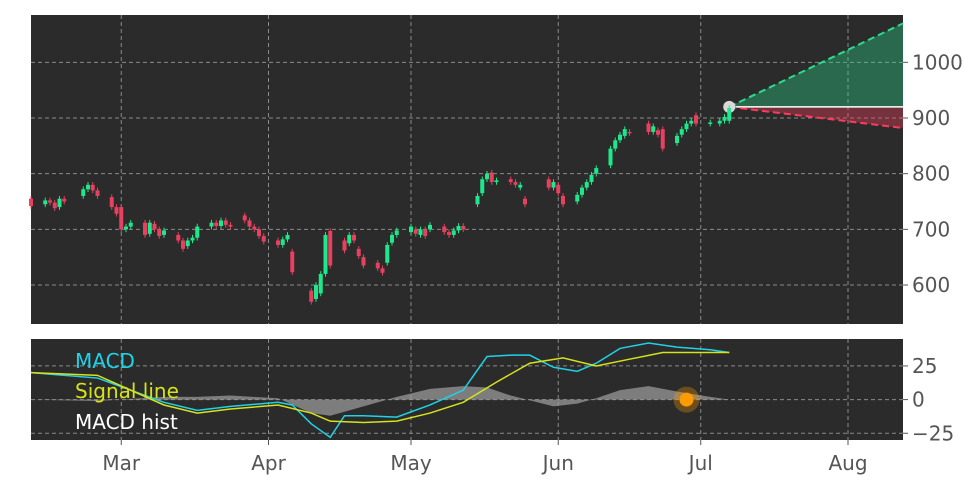 Image resolution: width=972 pixels, height=486 pixels. I want to click on macd-legend: MACD Signal line MACD hist, so click(127, 391).